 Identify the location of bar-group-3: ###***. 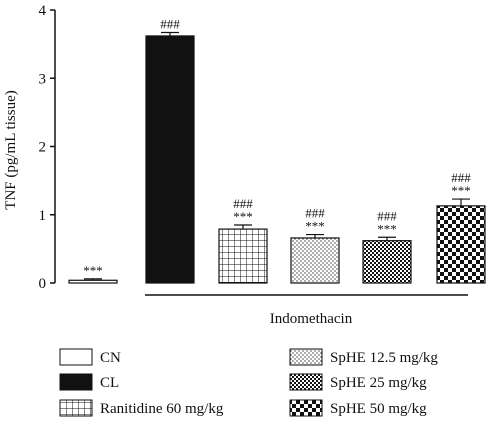
(243, 240).